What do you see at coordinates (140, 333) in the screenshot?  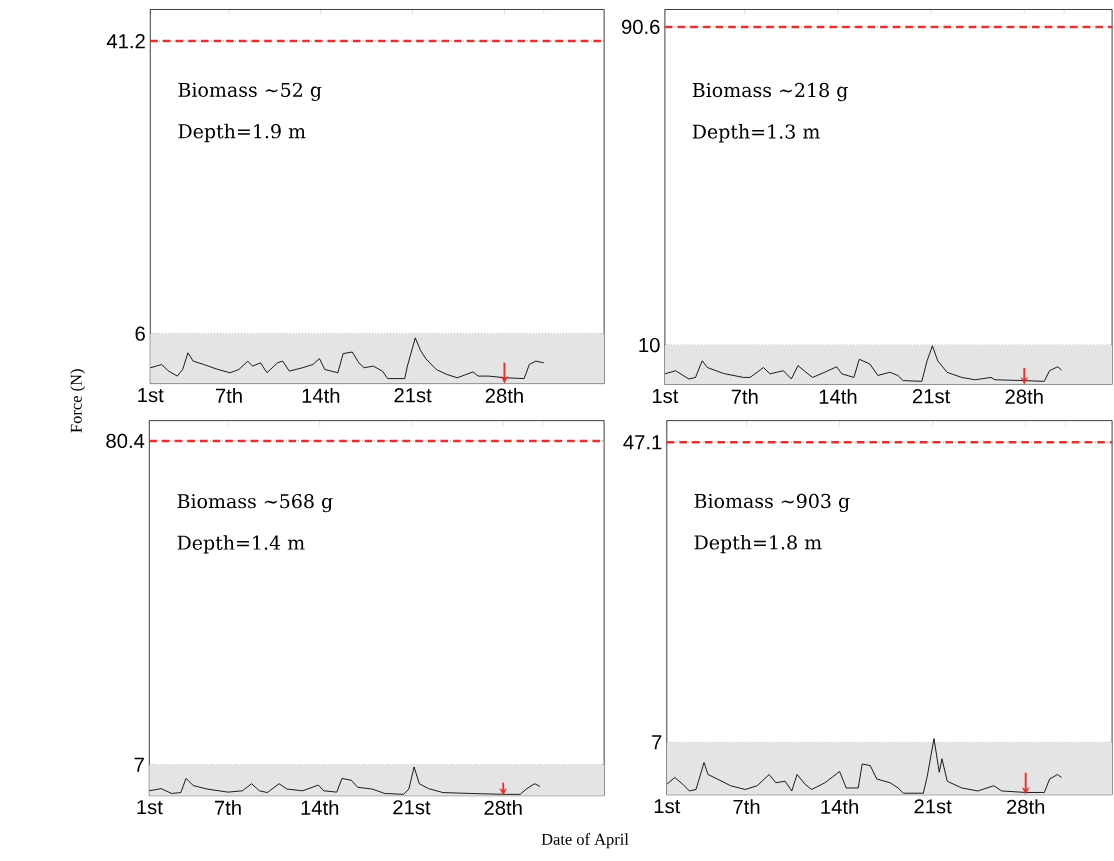 I see `y-tick-label: 6` at bounding box center [140, 333].